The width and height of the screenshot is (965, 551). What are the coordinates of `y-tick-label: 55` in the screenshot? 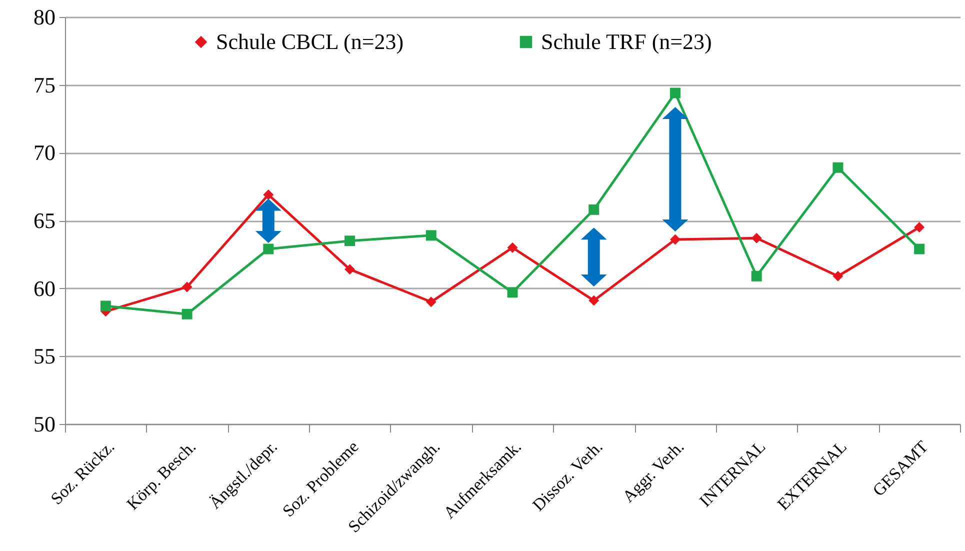 It's located at (45, 356).